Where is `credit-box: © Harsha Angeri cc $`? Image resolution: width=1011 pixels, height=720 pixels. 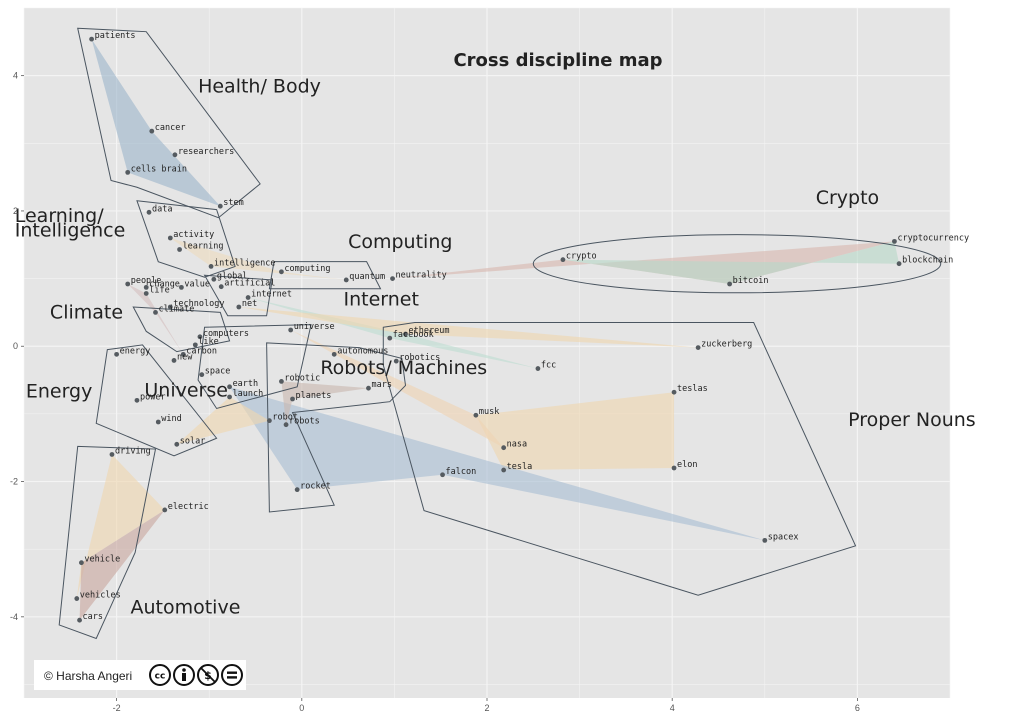 credit-box: © Harsha Angeri cc $ is located at coordinates (140, 675).